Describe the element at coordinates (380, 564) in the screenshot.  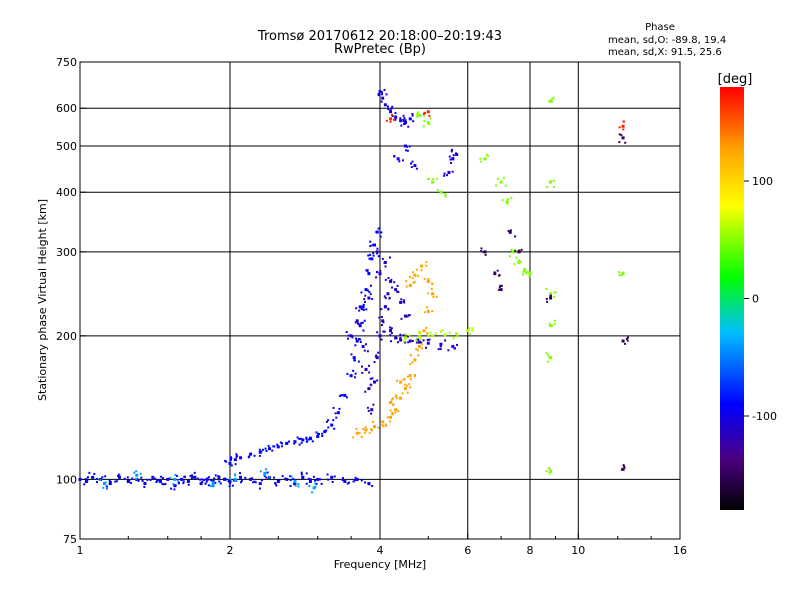
I see `x-axis-label: Frequency [MHz]` at that location.